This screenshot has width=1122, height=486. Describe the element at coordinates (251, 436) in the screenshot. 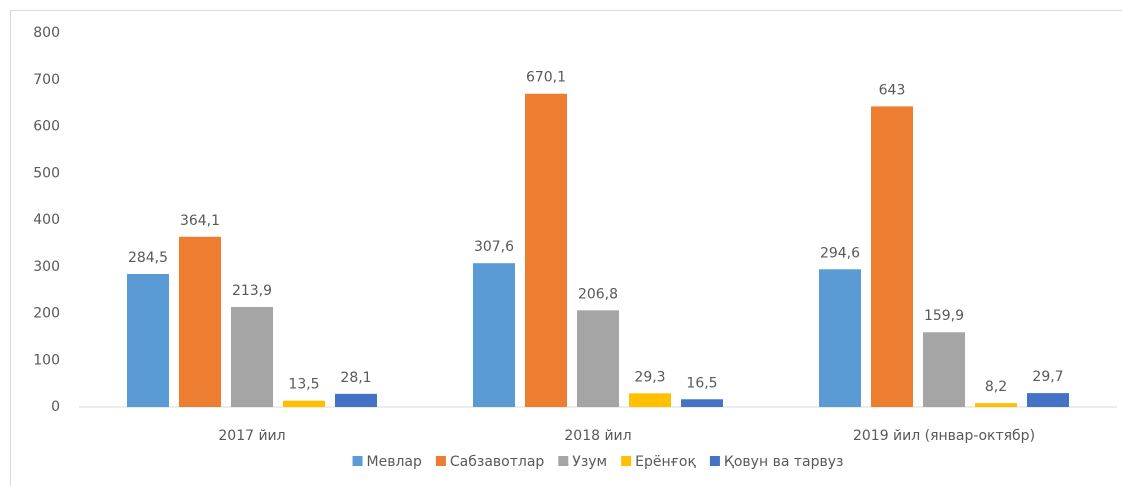

I see `x-tick-label: 2017 йил` at that location.